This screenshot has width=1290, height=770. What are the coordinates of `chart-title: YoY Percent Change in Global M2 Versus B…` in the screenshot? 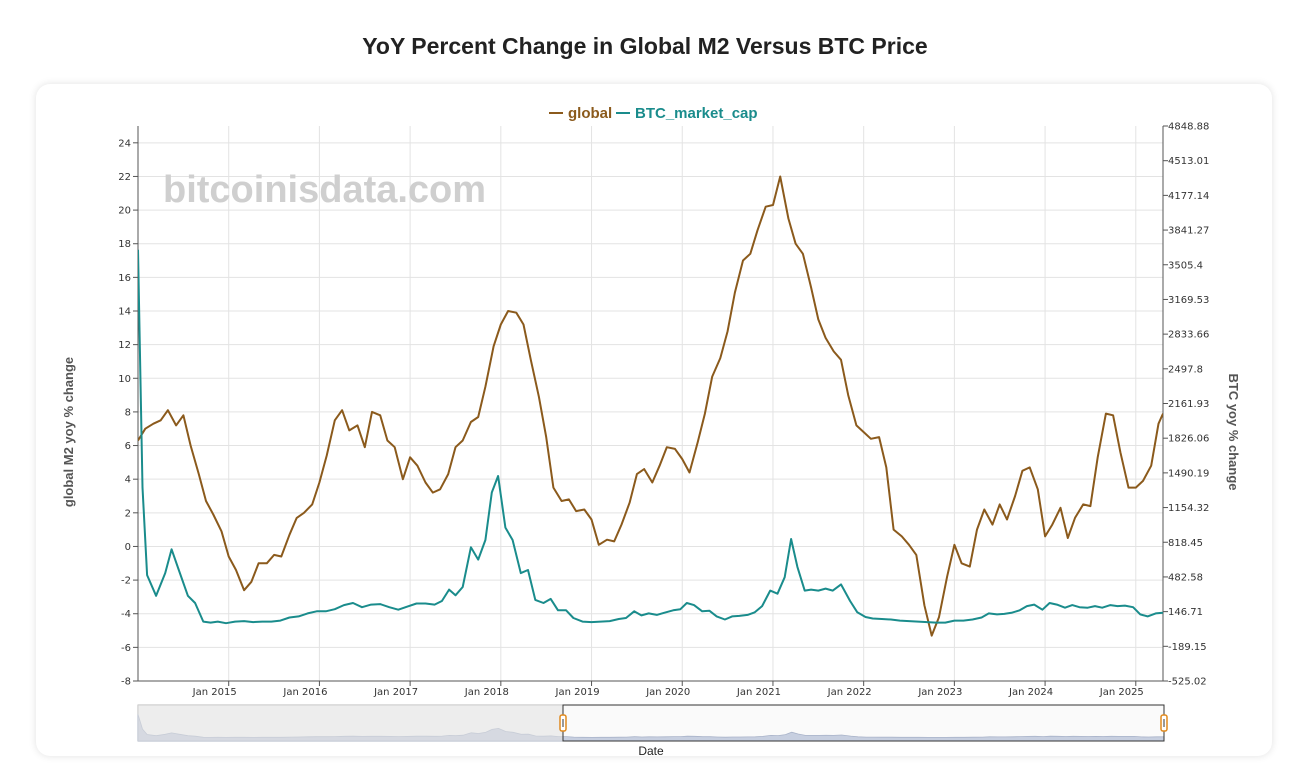 It's located at (645, 46).